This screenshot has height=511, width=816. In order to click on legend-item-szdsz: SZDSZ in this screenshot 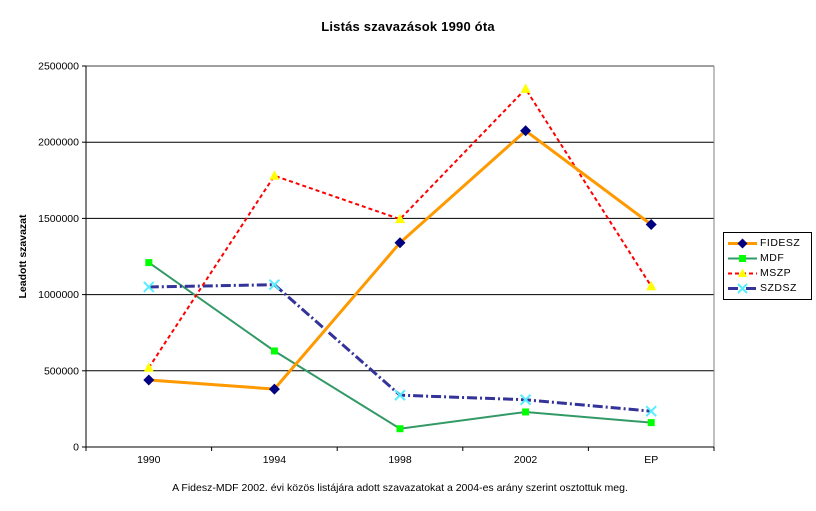, I will do `click(768, 288)`.